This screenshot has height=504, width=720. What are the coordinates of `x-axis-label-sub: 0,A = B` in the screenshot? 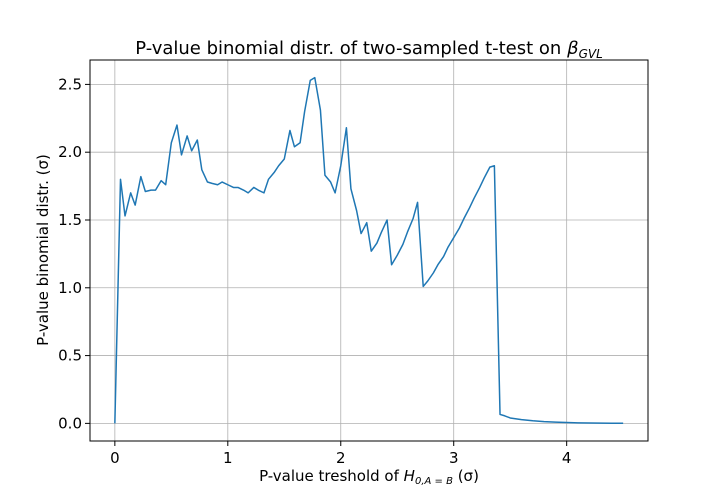 It's located at (434, 481).